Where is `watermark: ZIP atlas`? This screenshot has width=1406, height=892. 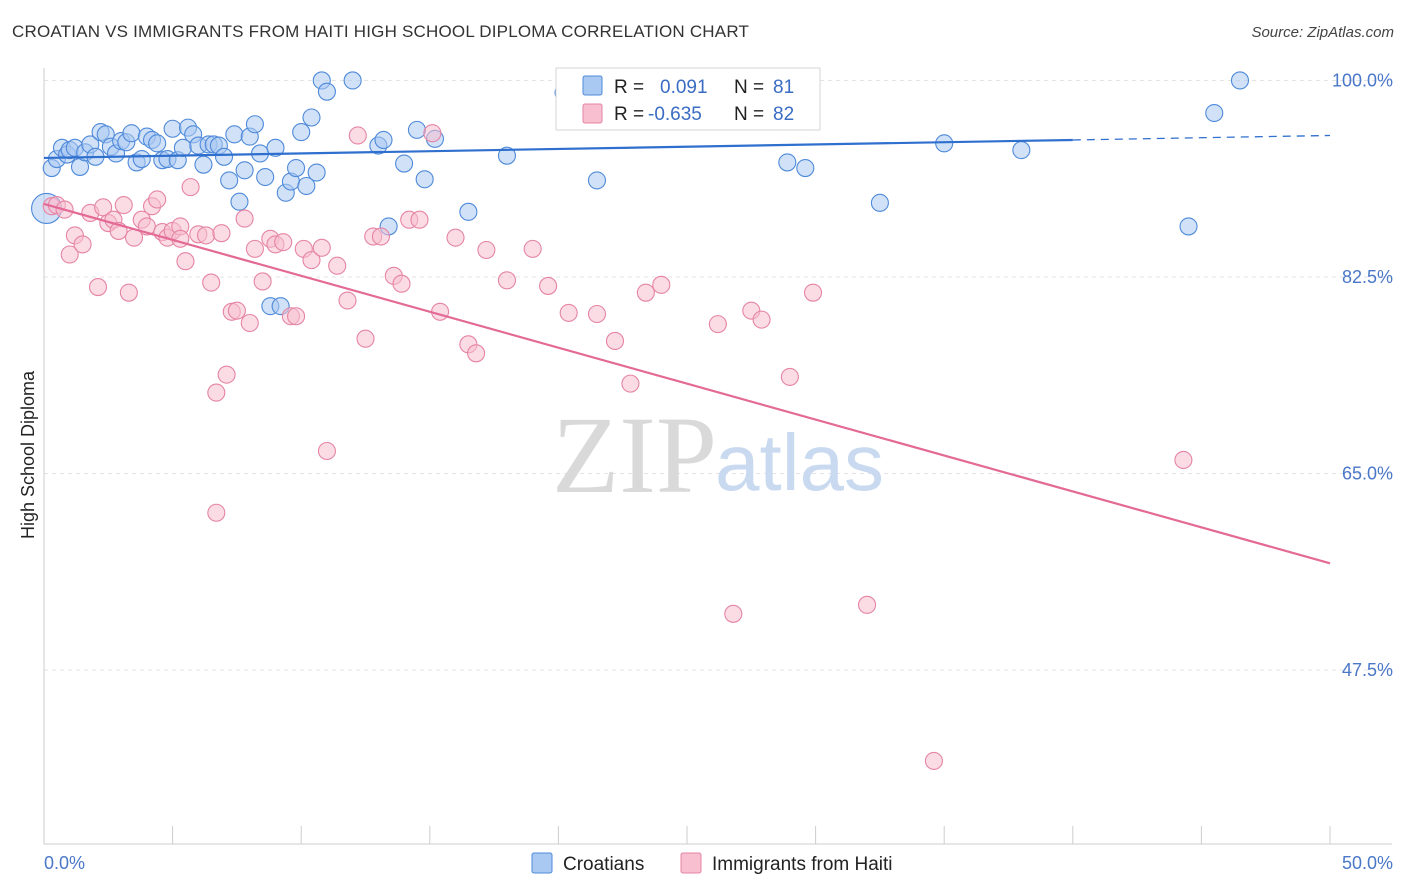
watermark: ZIP atlas is located at coordinates (718, 455).